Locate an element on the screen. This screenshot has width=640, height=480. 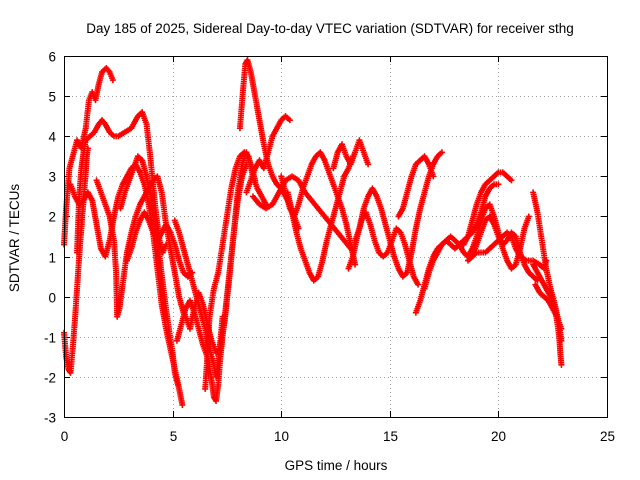
series-t17 is located at coordinates (351, 154).